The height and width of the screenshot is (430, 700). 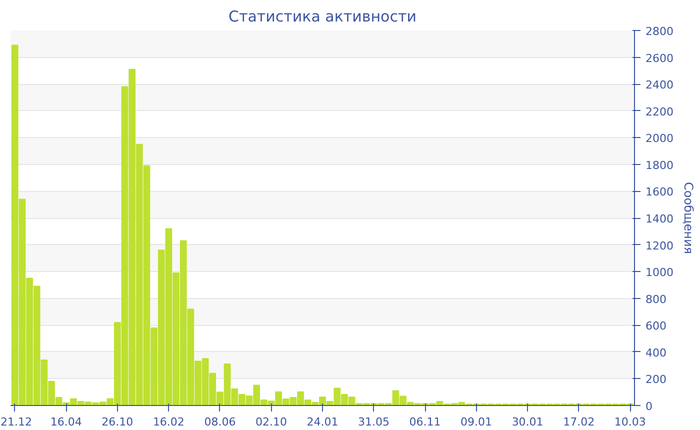 I want to click on x-tick-label: 31.05, so click(x=374, y=422).